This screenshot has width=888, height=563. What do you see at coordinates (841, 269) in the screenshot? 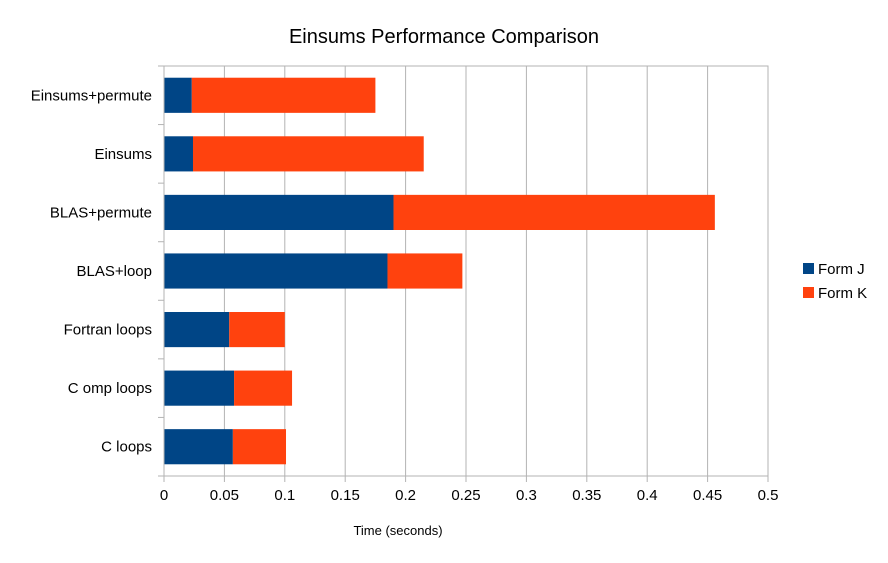
I see `legend-label: Form J` at bounding box center [841, 269].